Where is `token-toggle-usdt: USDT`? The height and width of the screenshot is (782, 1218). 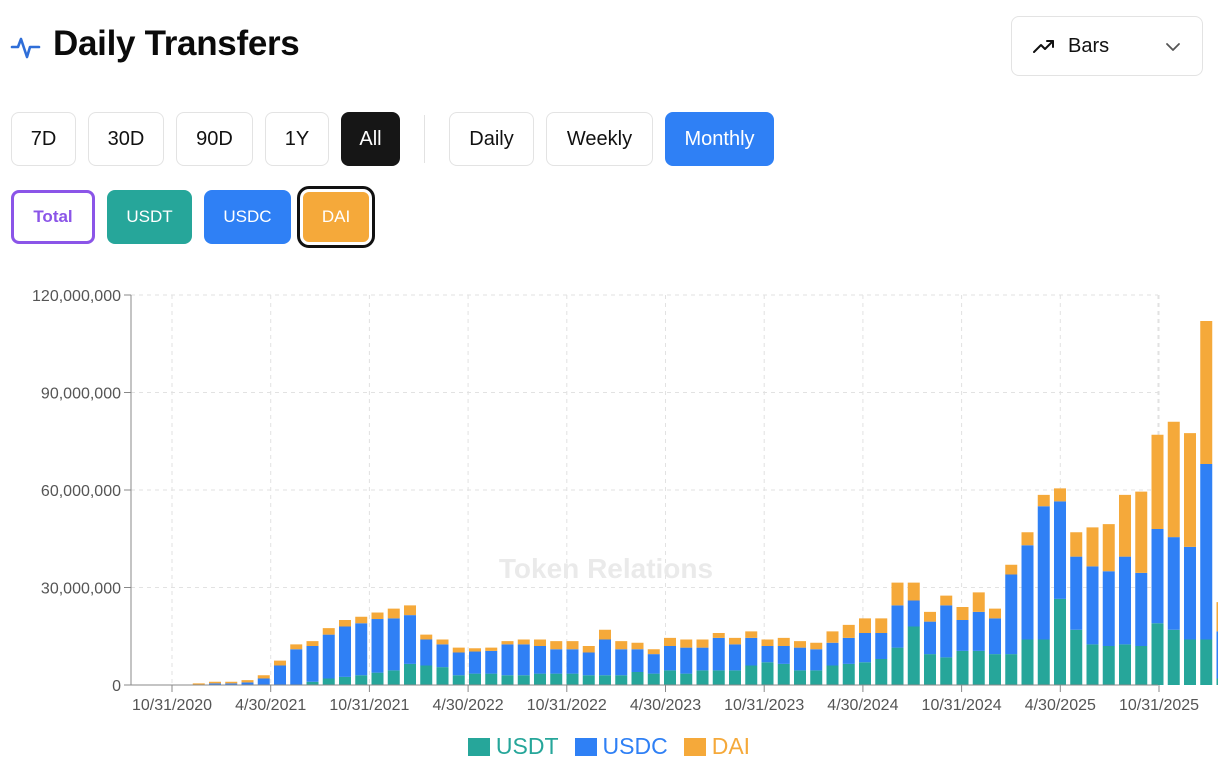 token-toggle-usdt: USDT is located at coordinates (149, 217).